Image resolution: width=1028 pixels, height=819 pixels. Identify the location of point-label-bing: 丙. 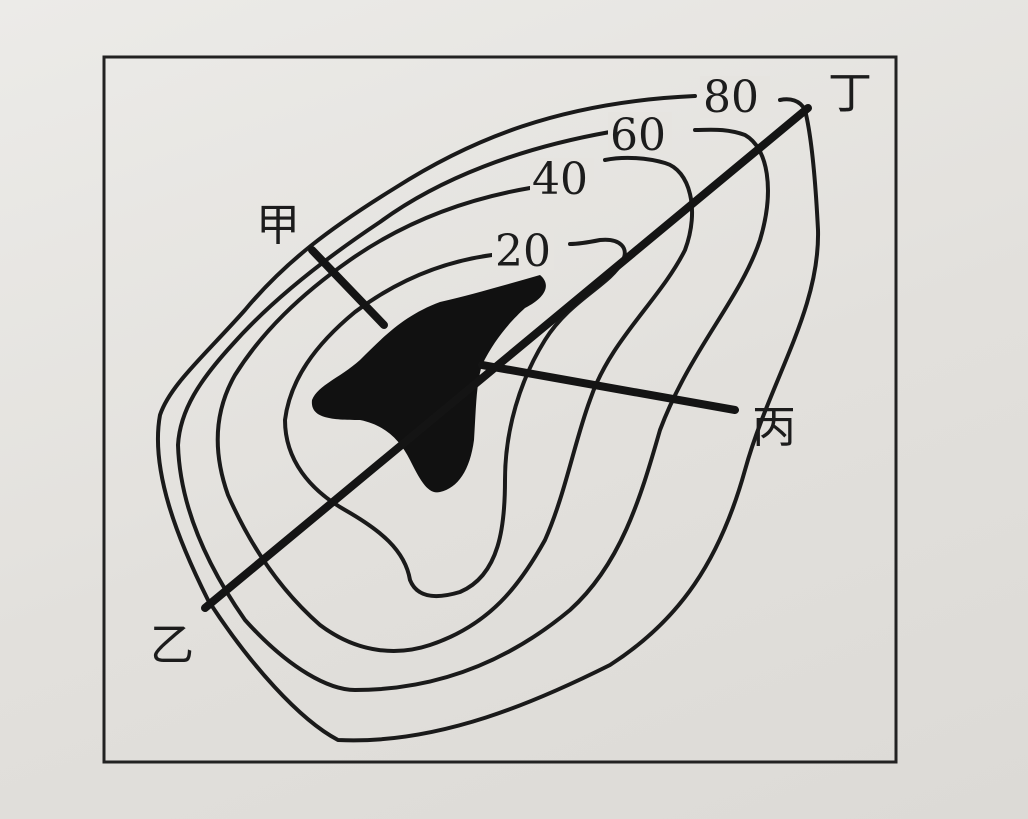
(774, 427).